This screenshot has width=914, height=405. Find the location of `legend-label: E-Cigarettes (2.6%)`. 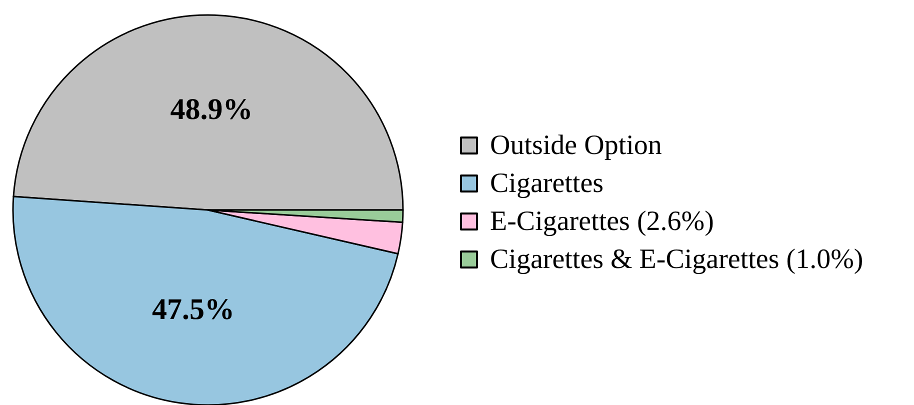

legend-label: E-Cigarettes (2.6%) is located at coordinates (602, 221).